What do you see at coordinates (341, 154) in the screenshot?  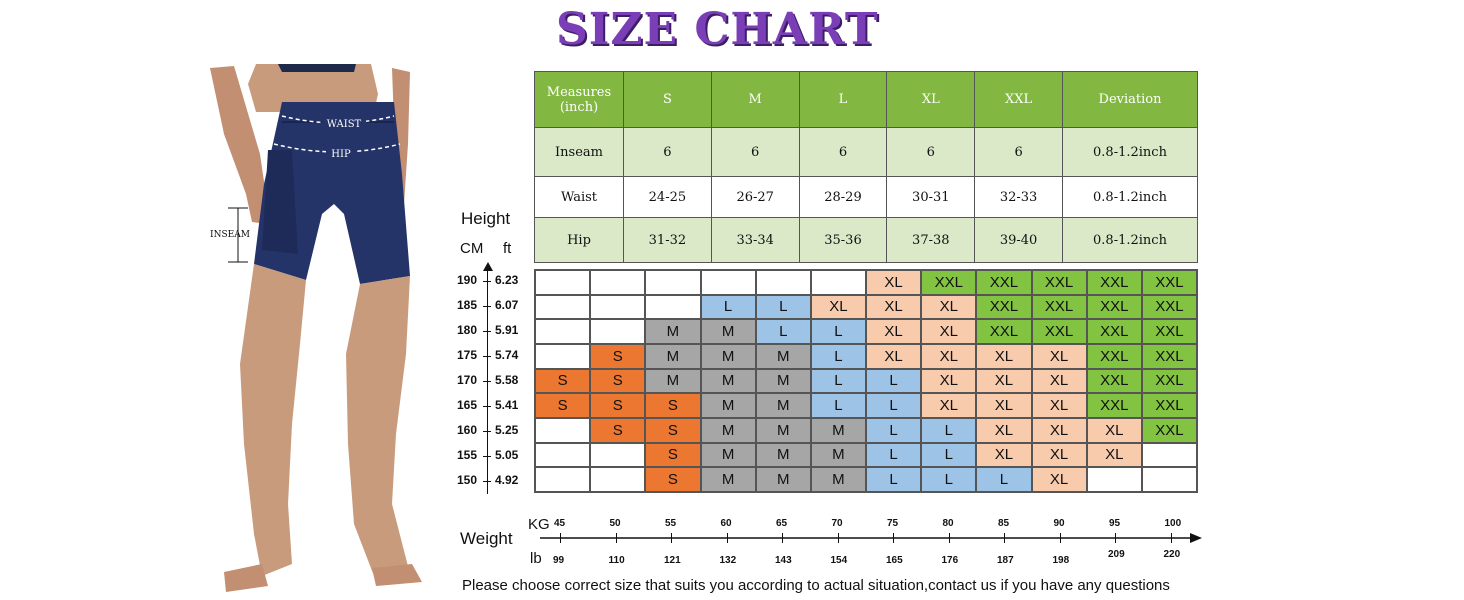 I see `hip-label: HIP` at bounding box center [341, 154].